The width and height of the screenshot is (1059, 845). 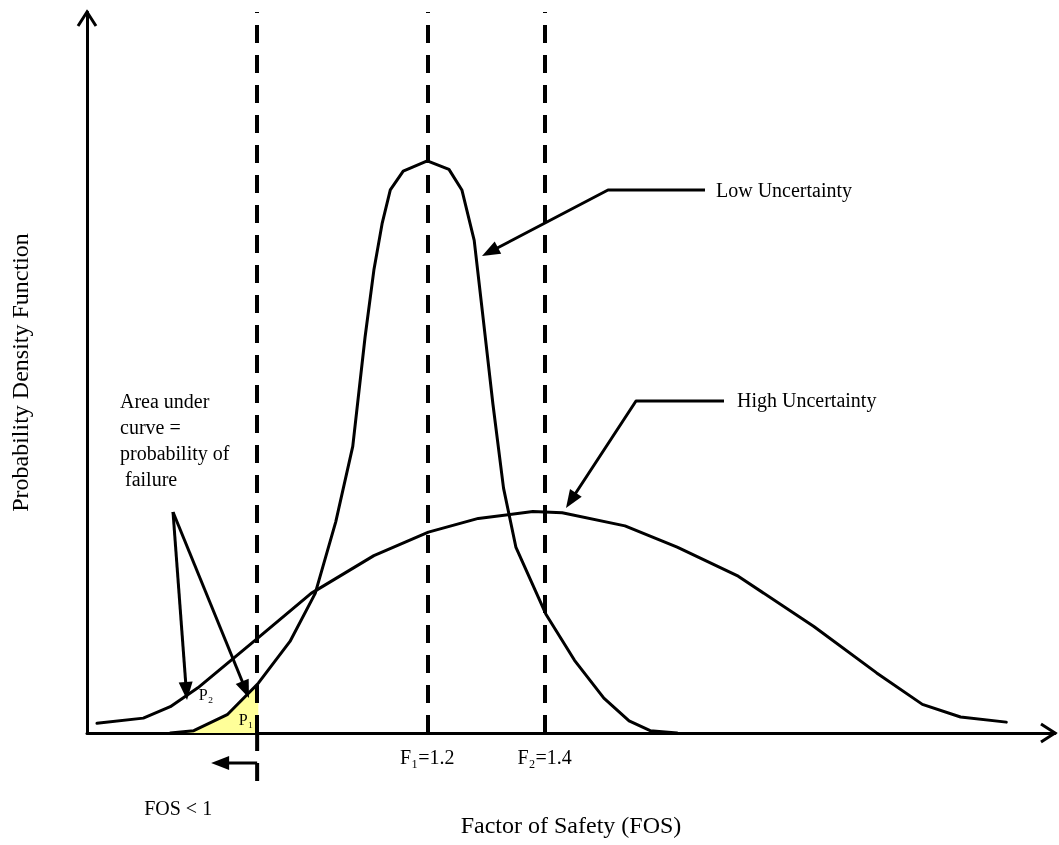 I want to click on annotation: P₁, so click(x=246, y=719).